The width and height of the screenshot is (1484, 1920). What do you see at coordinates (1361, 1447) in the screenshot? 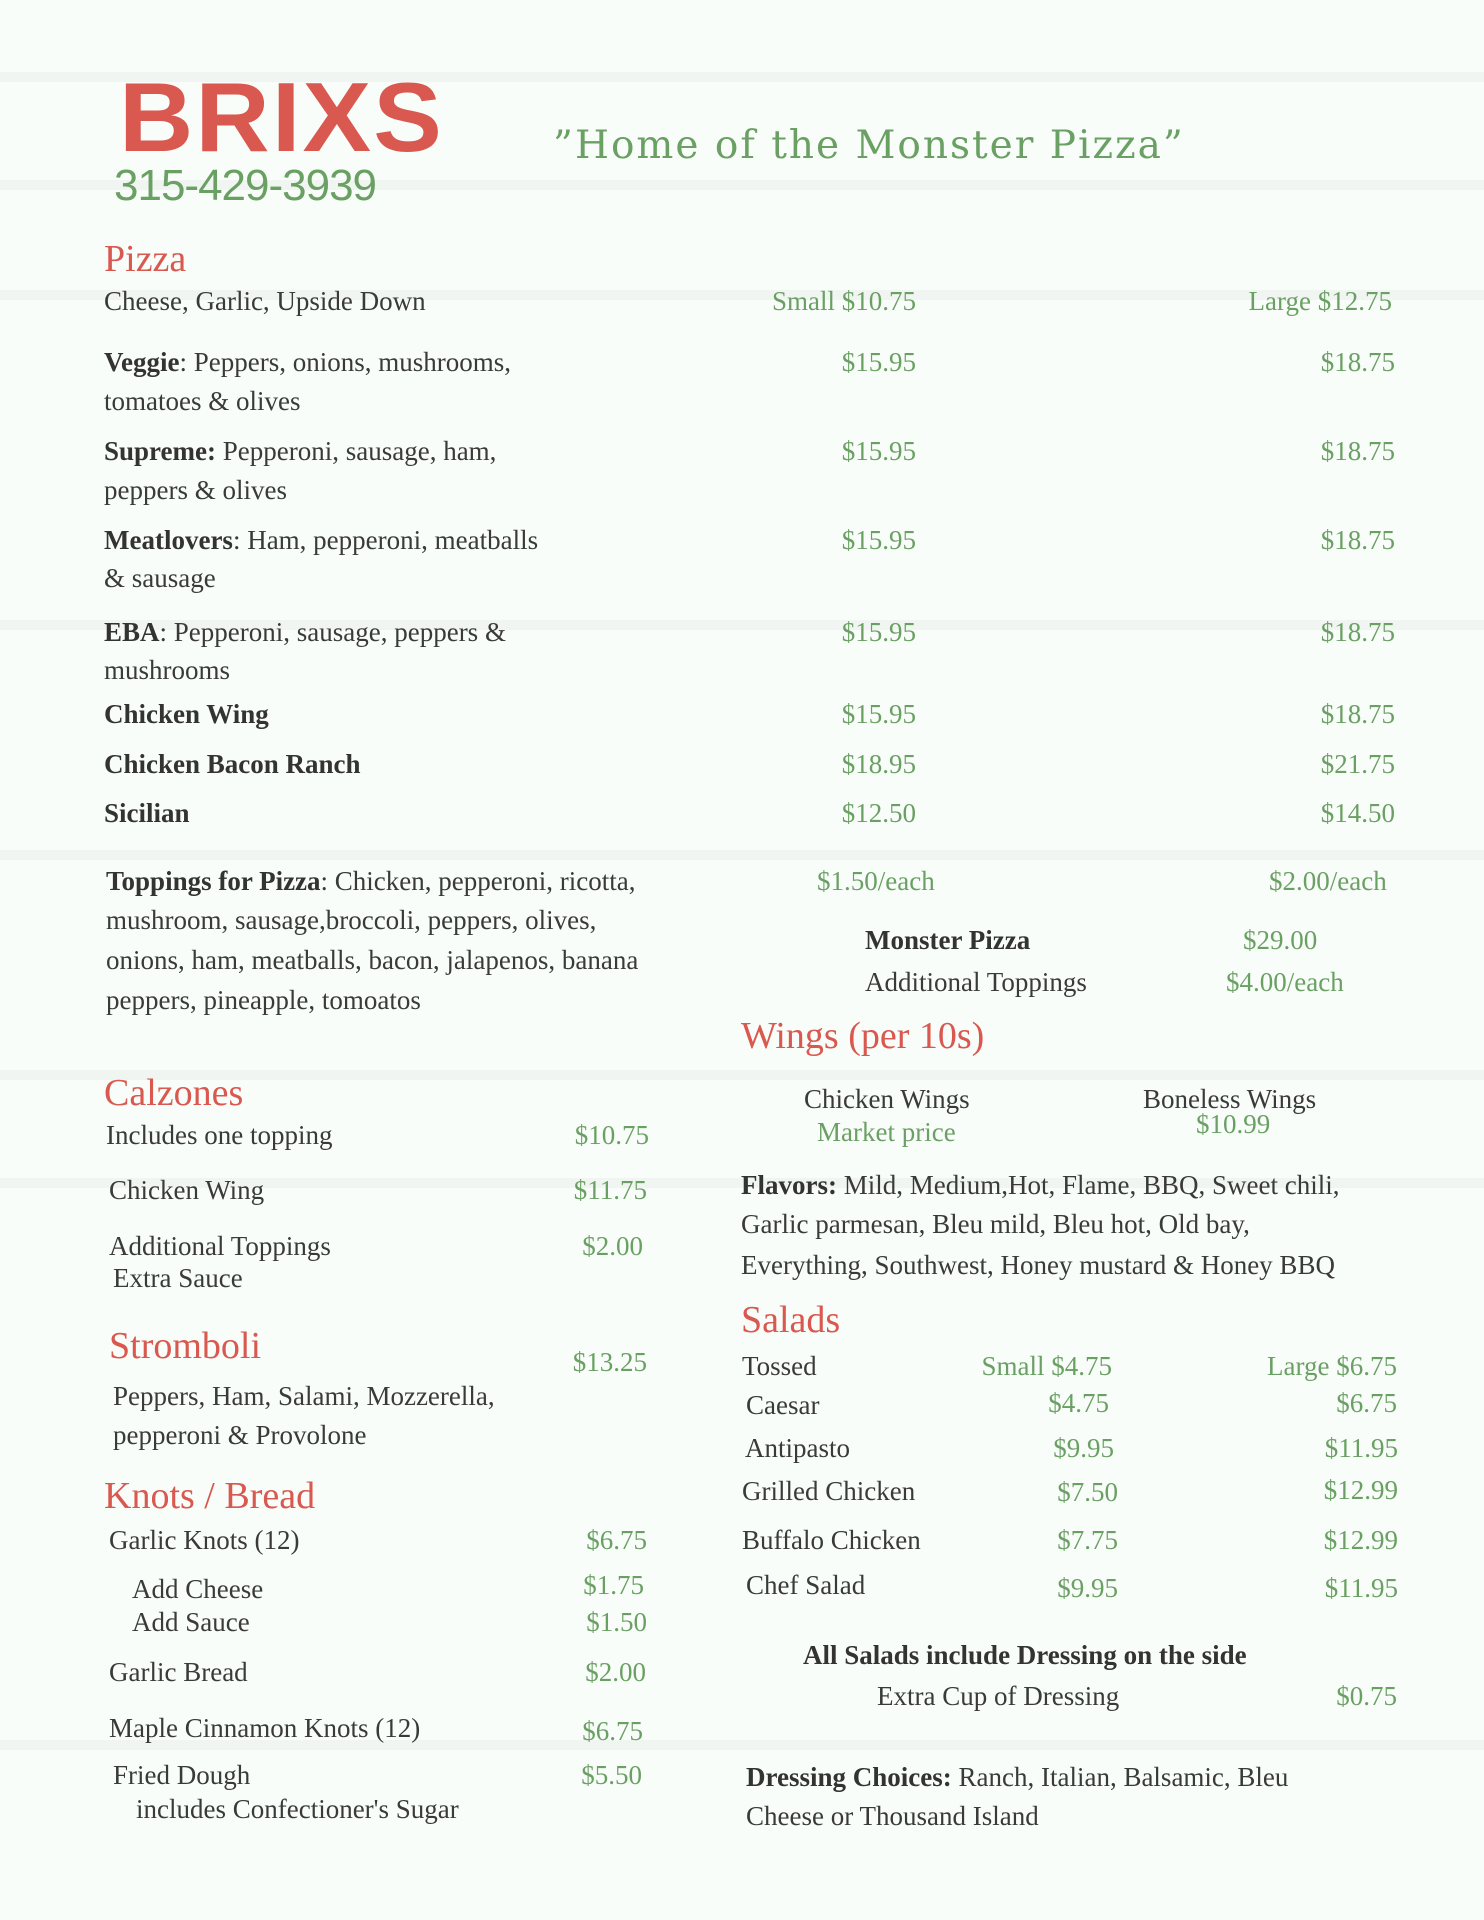
I see `salad-large: $11.95` at bounding box center [1361, 1447].